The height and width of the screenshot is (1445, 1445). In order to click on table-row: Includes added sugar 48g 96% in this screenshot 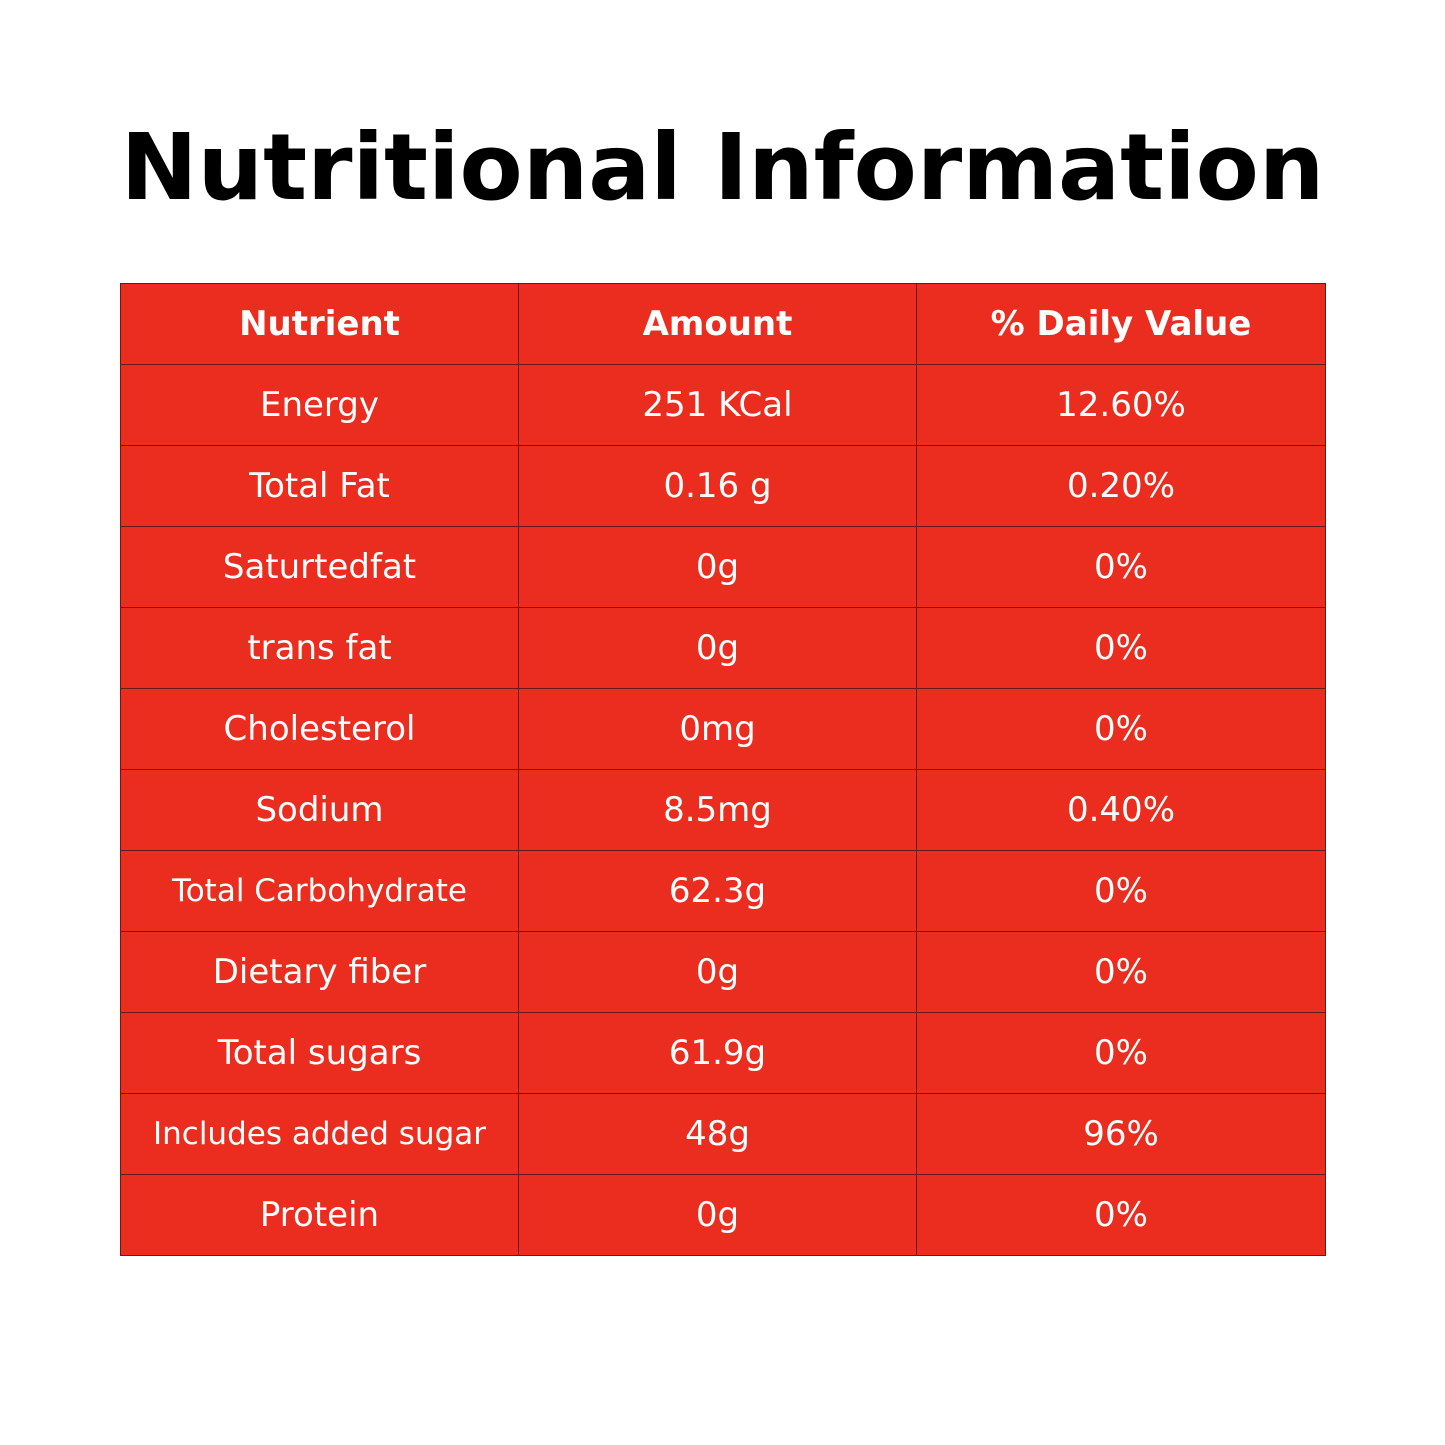, I will do `click(723, 1134)`.